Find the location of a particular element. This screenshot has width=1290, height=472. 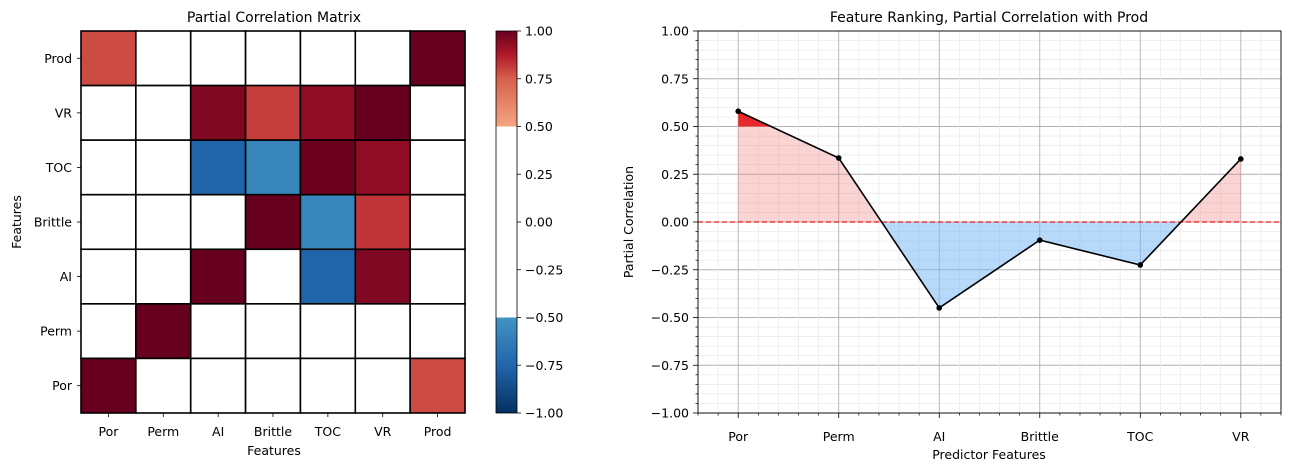

colorbar-tick-label: −0.25 is located at coordinates (544, 269).